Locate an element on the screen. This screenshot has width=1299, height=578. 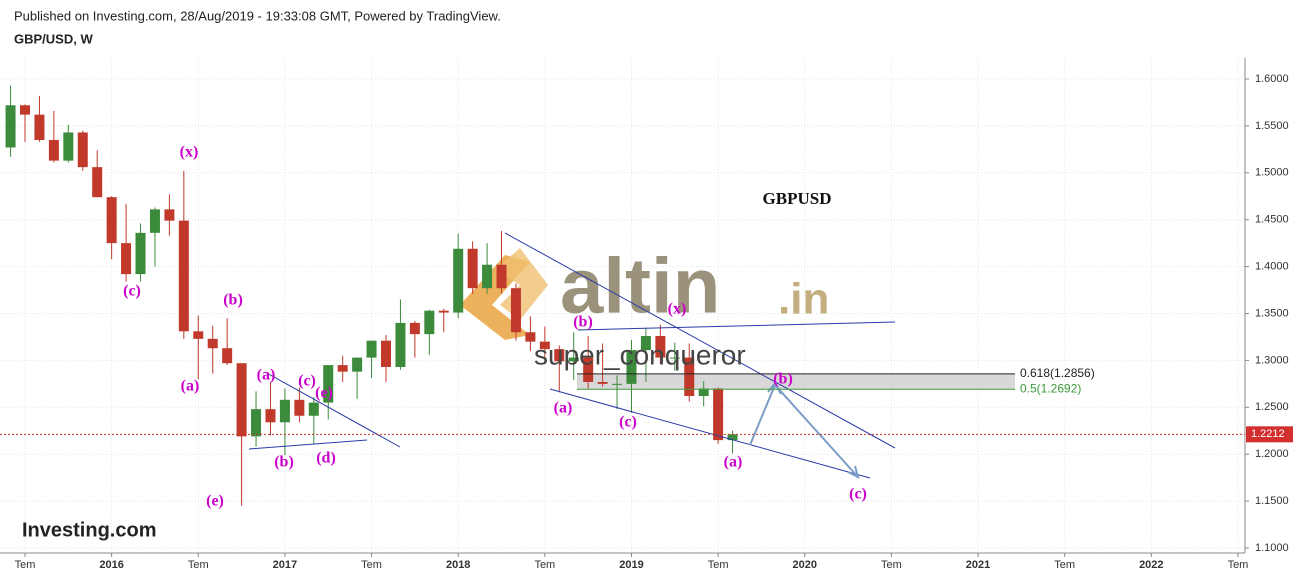
y-tick-label: 1.4000 is located at coordinates (1272, 267).